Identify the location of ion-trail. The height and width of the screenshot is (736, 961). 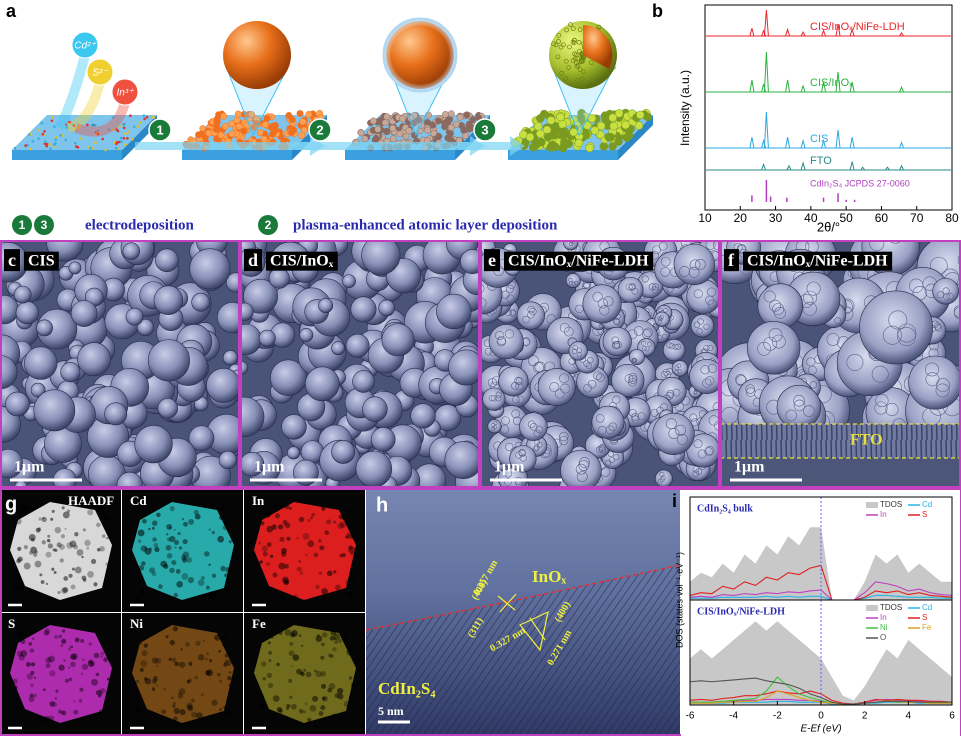
(85, 106).